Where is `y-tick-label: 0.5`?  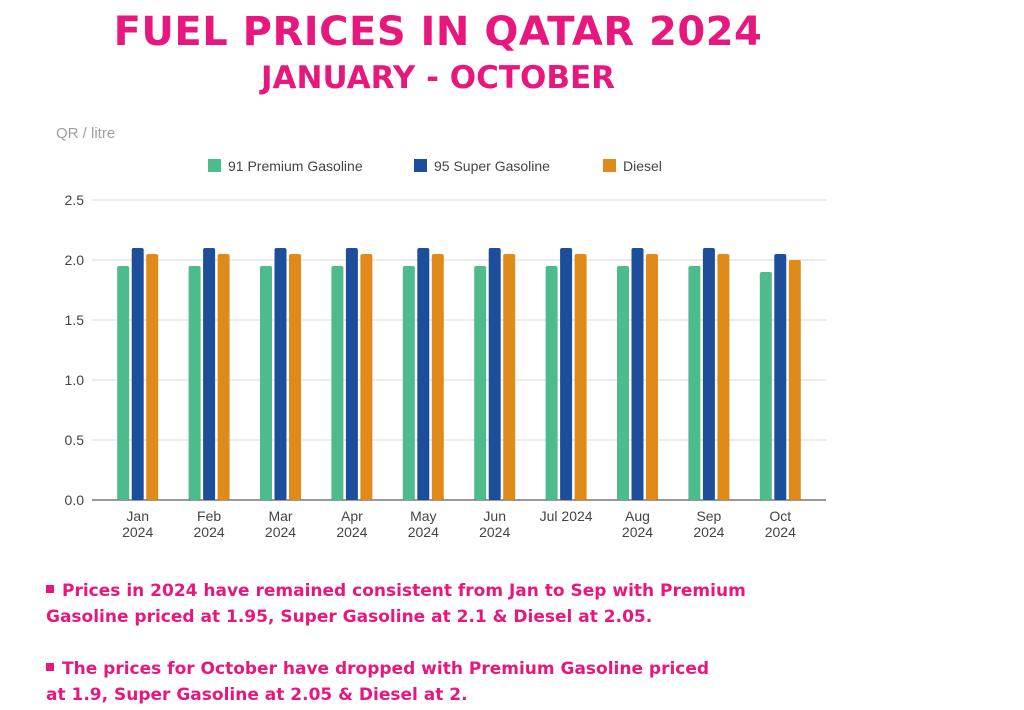
y-tick-label: 0.5 is located at coordinates (75, 440).